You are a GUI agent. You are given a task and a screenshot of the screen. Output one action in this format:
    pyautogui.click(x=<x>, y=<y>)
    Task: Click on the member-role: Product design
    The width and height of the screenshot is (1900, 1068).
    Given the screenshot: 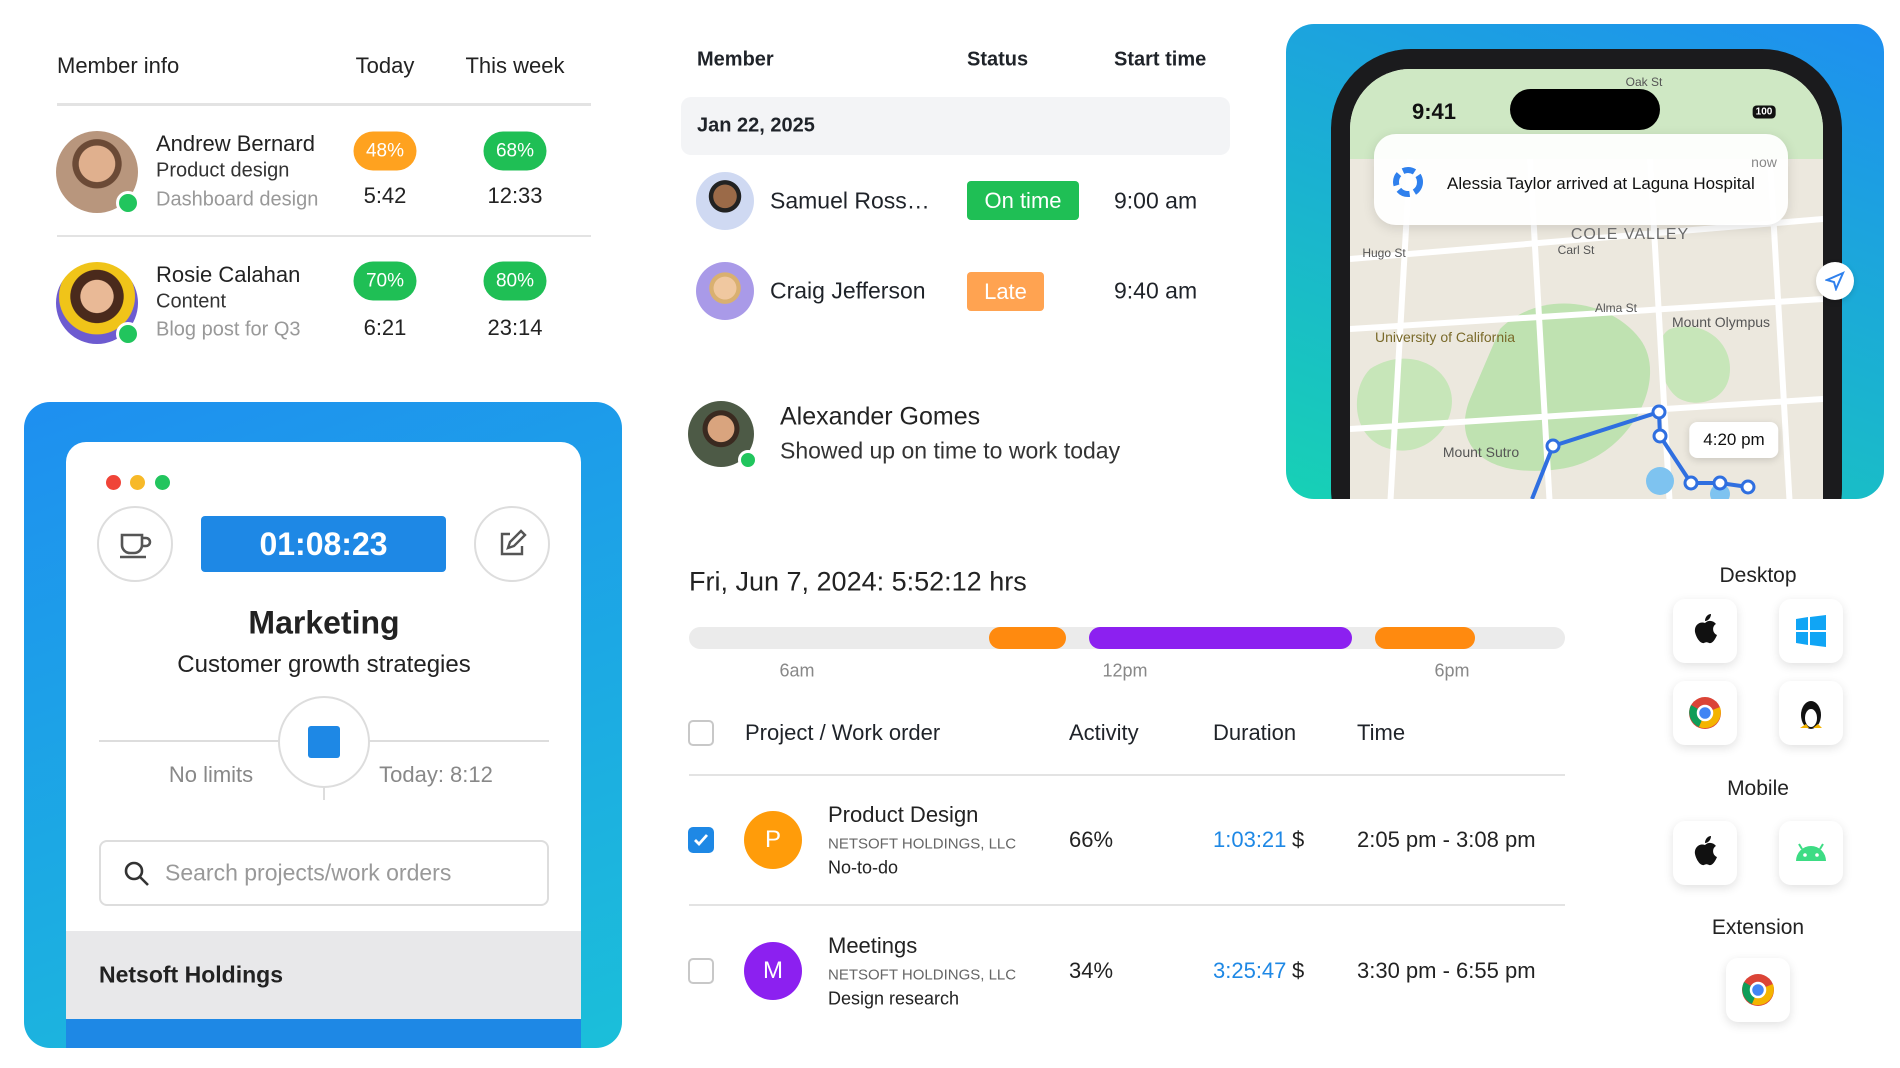 What is the action you would take?
    pyautogui.click(x=223, y=170)
    